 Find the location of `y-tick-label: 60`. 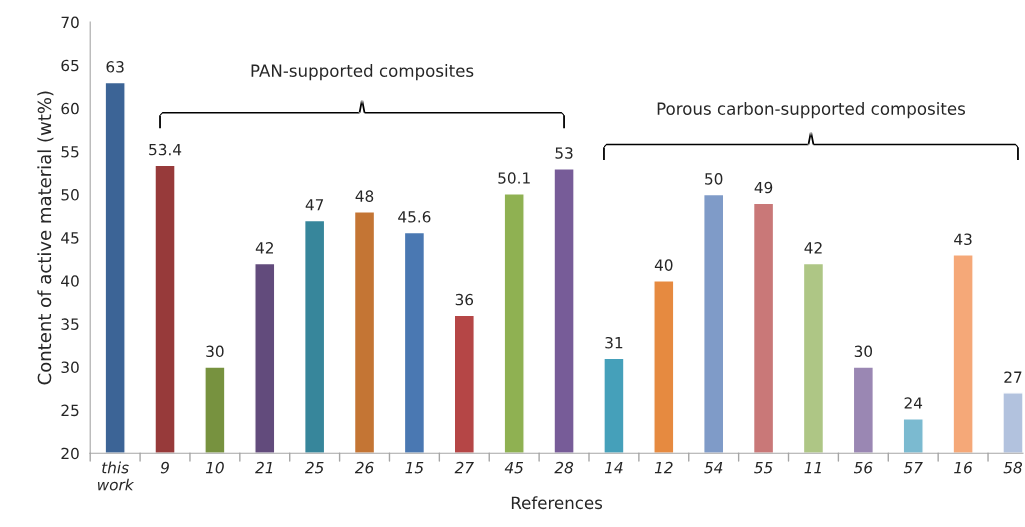

y-tick-label: 60 is located at coordinates (70, 108).